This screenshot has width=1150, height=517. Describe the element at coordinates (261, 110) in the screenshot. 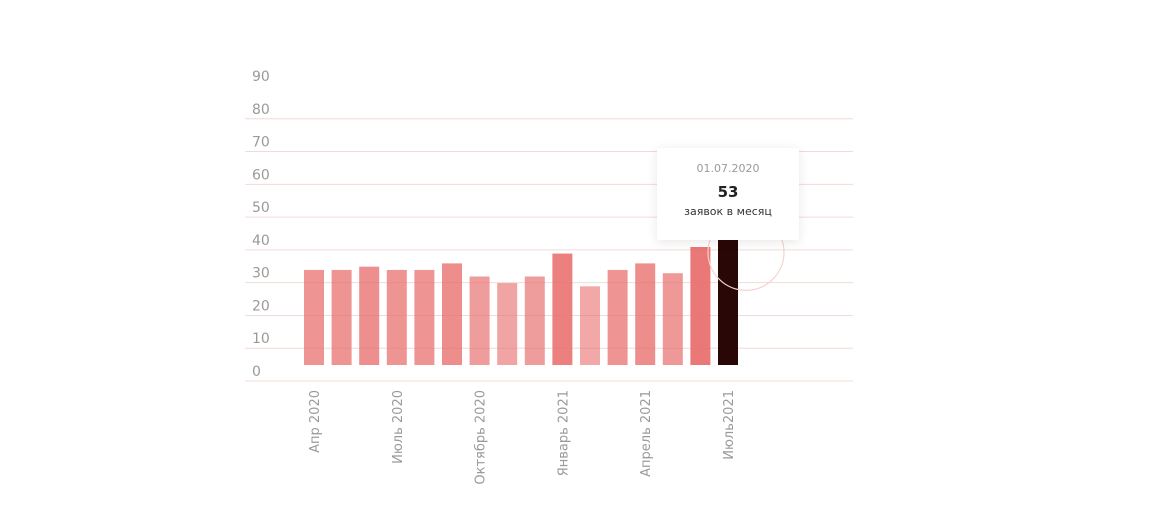

I see `y-tick-label: 80` at that location.